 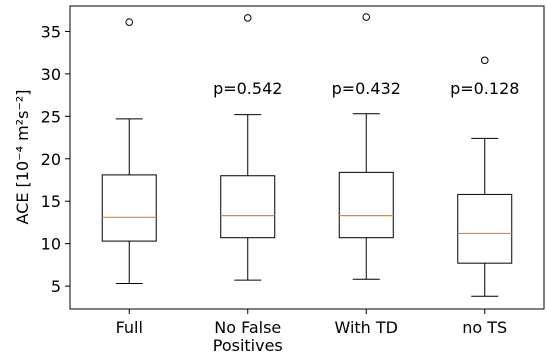 What do you see at coordinates (56, 286) in the screenshot?
I see `y-tick-label: 5` at bounding box center [56, 286].